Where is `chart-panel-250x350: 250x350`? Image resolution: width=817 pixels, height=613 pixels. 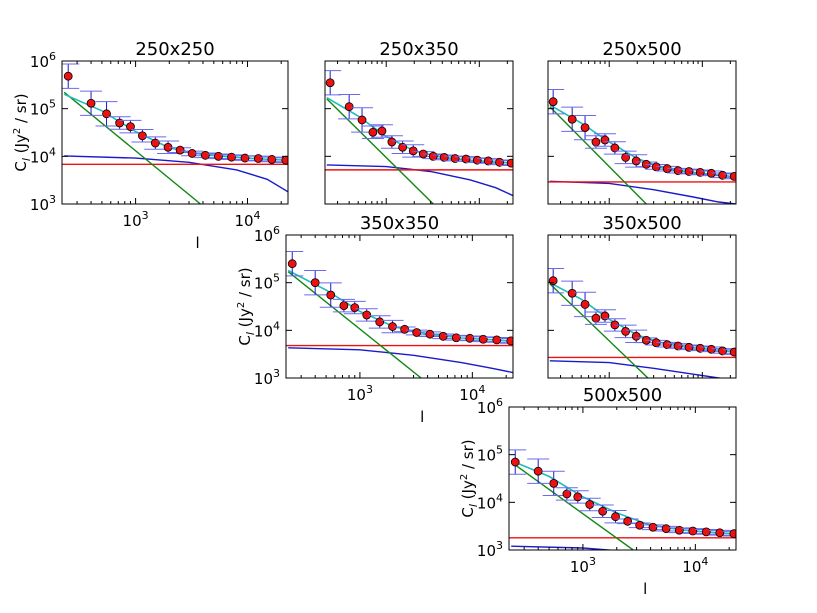
chart-panel-250x350: 250x350 is located at coordinates (419, 122).